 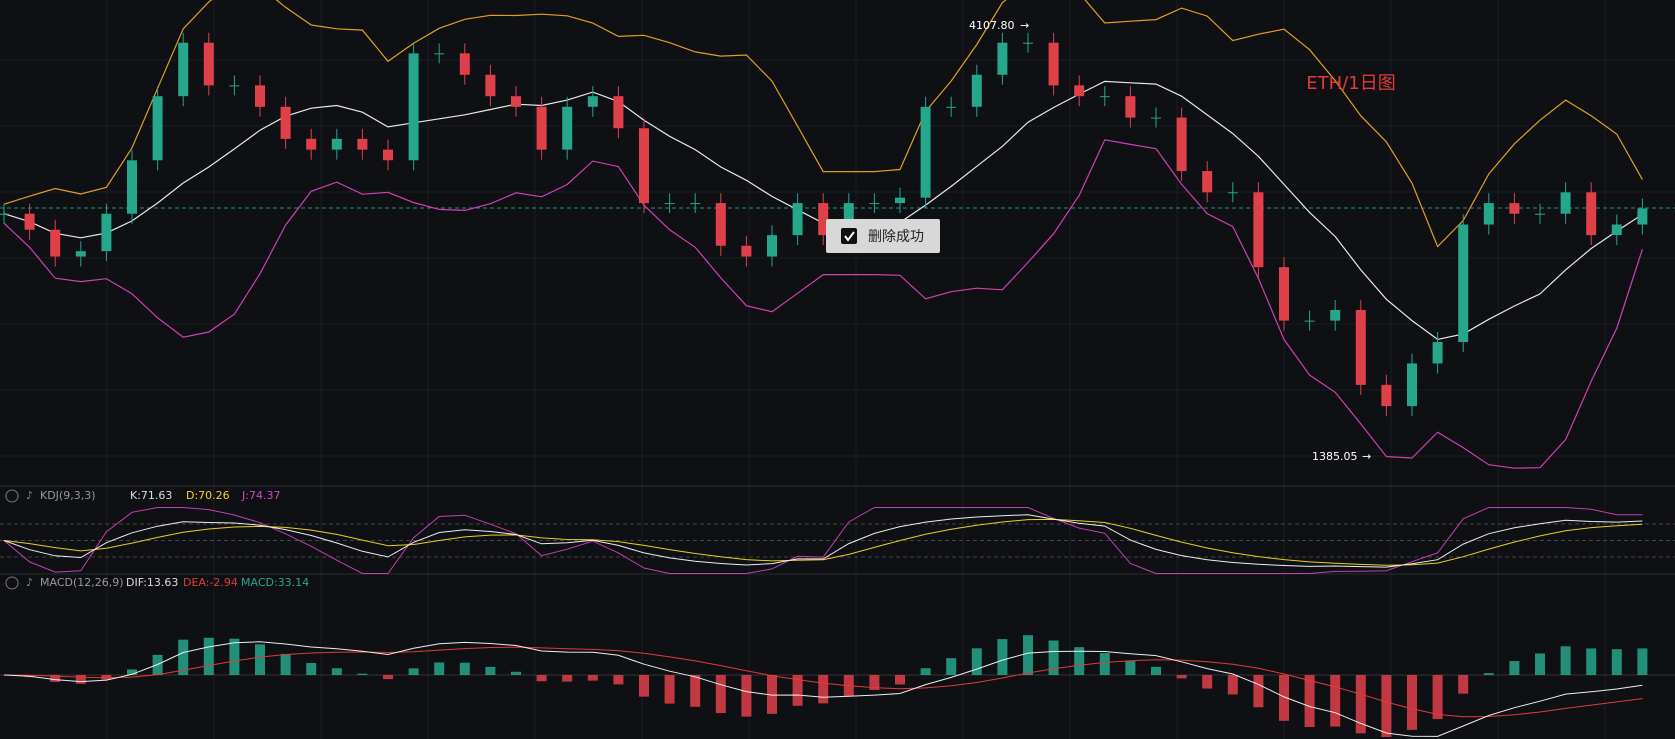 What do you see at coordinates (1335, 456) in the screenshot?
I see `low-label: 1385.05` at bounding box center [1335, 456].